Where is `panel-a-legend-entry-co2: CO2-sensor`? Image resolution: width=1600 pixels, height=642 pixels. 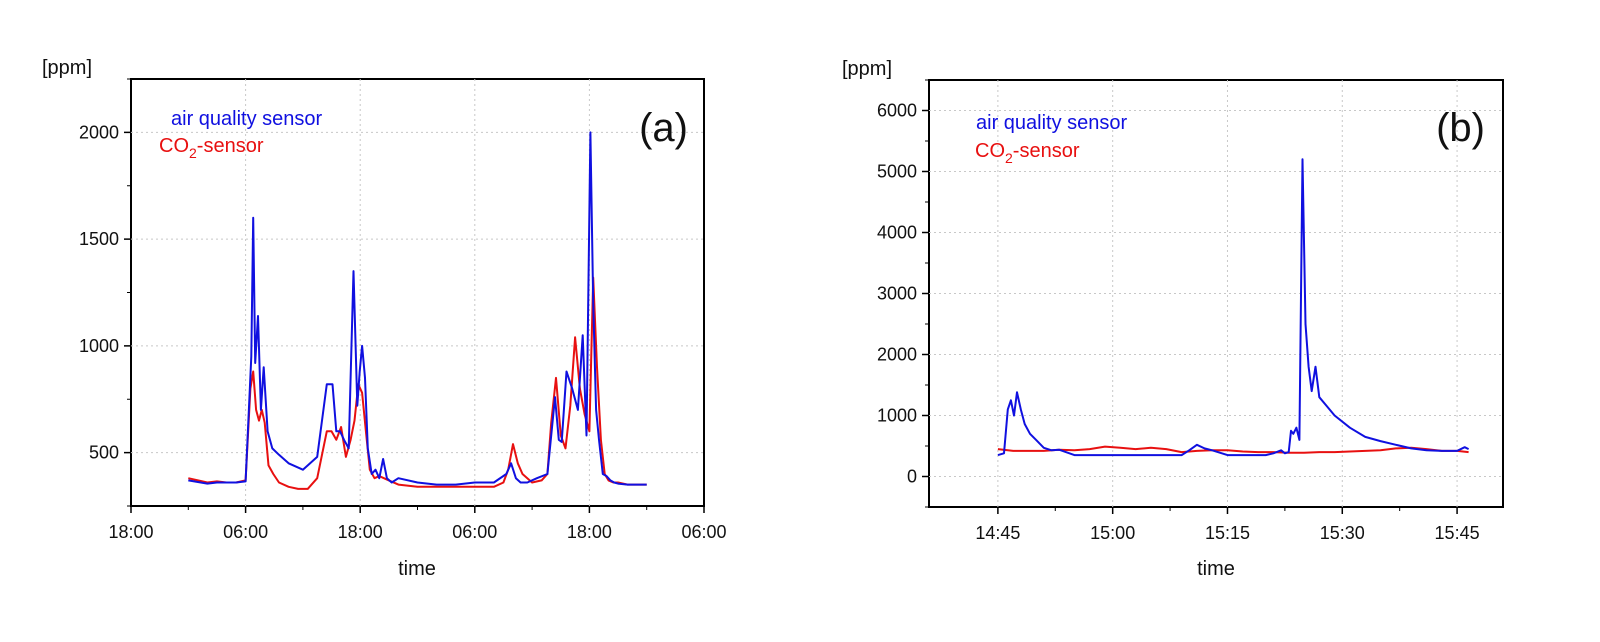
panel-a-legend-entry-co2: CO2-sensor is located at coordinates (211, 148).